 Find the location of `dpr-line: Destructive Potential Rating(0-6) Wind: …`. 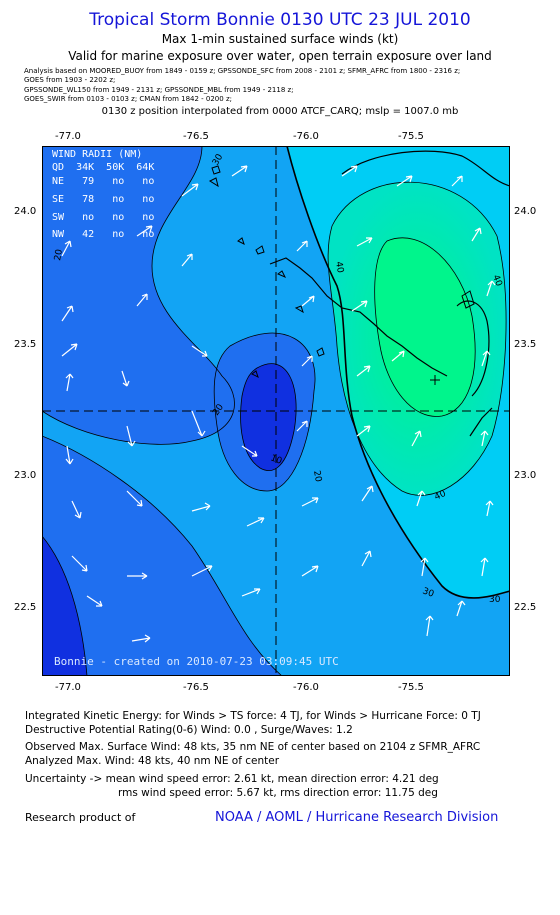

dpr-line: Destructive Potential Rating(0-6) Wind: … is located at coordinates (189, 730).